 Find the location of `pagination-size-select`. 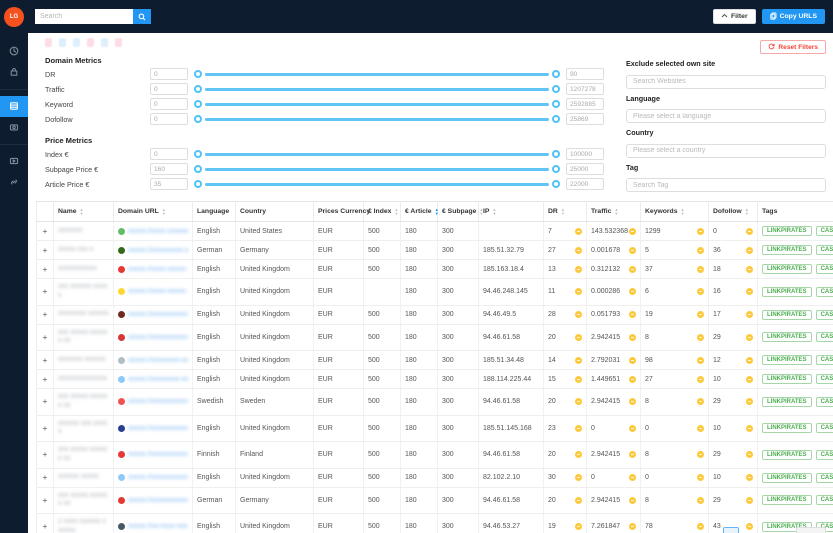

pagination-size-select is located at coordinates (811, 530).